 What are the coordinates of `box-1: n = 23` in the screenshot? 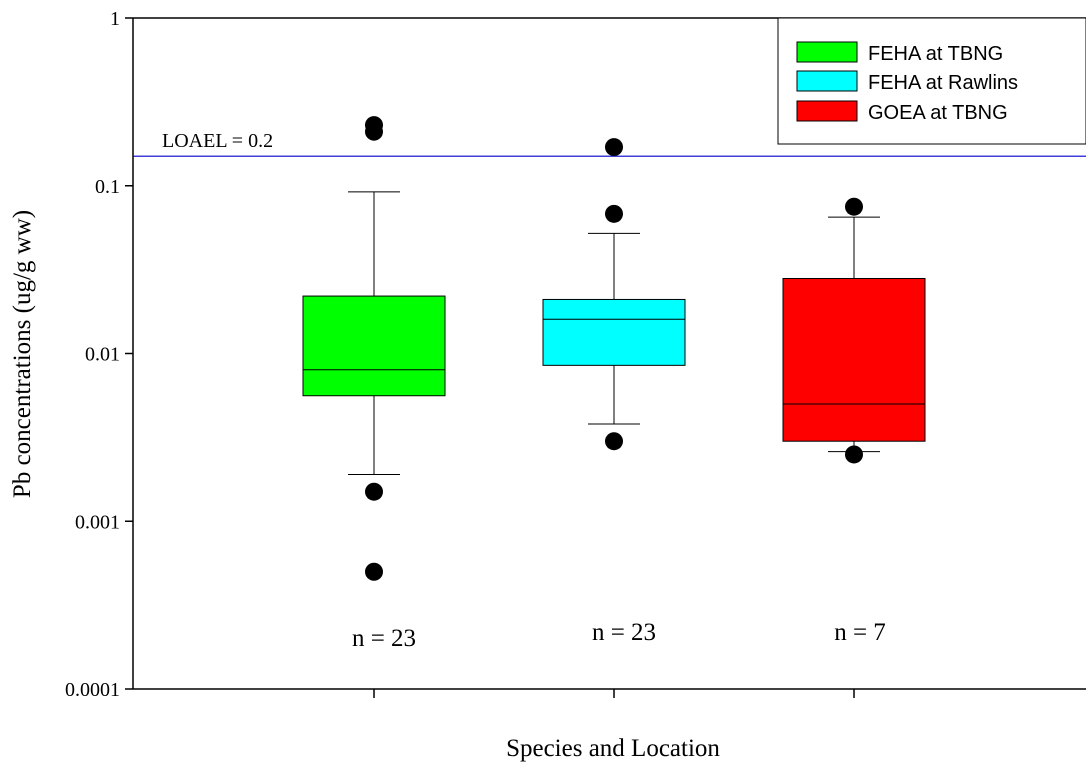 It's located at (374, 384).